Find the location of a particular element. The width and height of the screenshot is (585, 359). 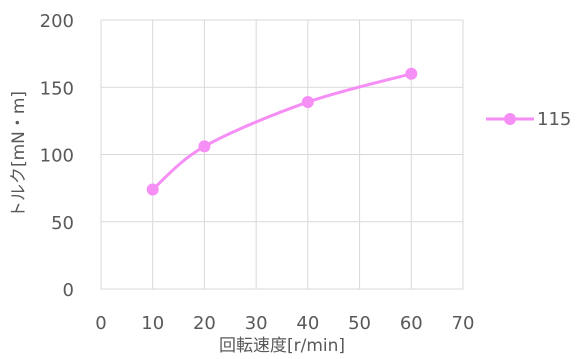

y-tick-100: 100 is located at coordinates (57, 156).